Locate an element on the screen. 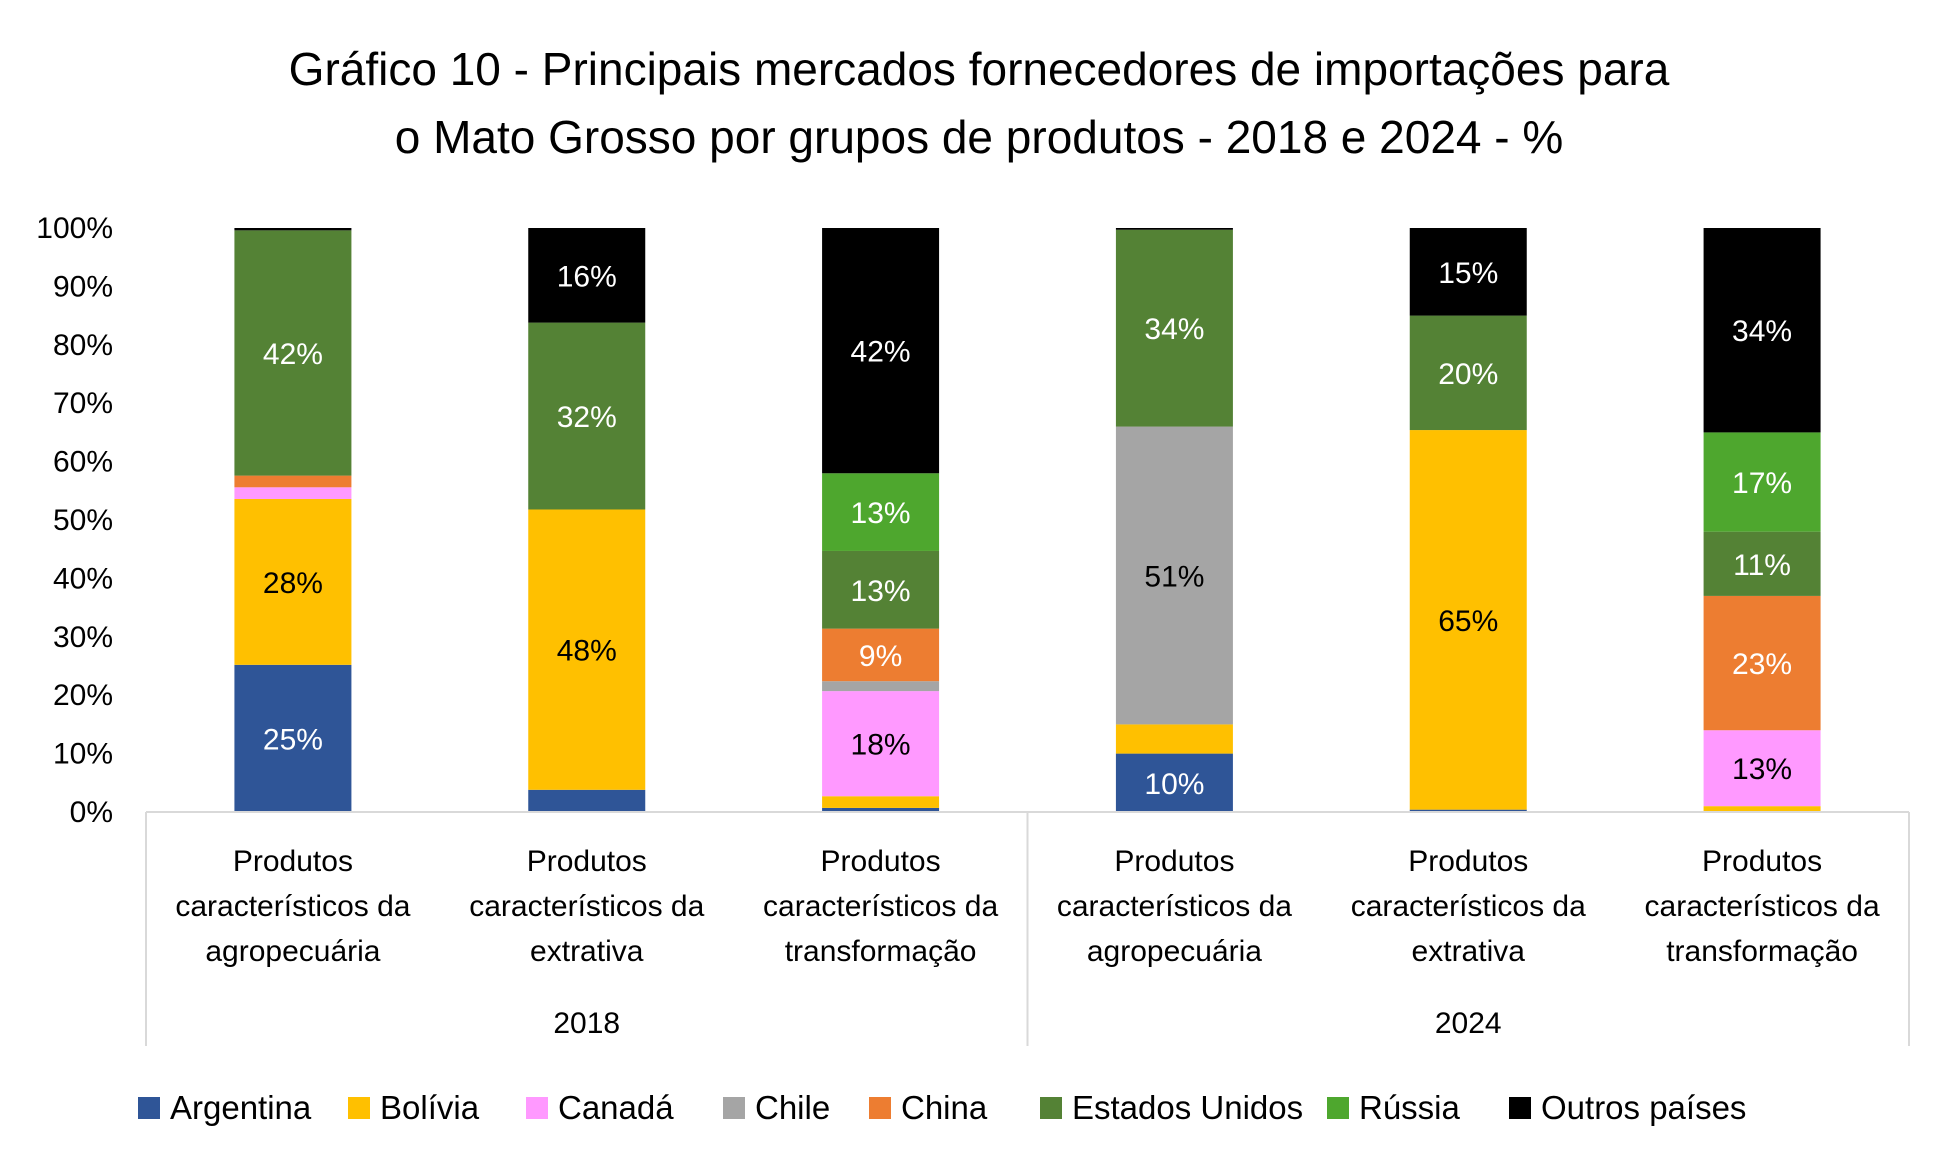  x-category-label: transformação is located at coordinates (1762, 951).